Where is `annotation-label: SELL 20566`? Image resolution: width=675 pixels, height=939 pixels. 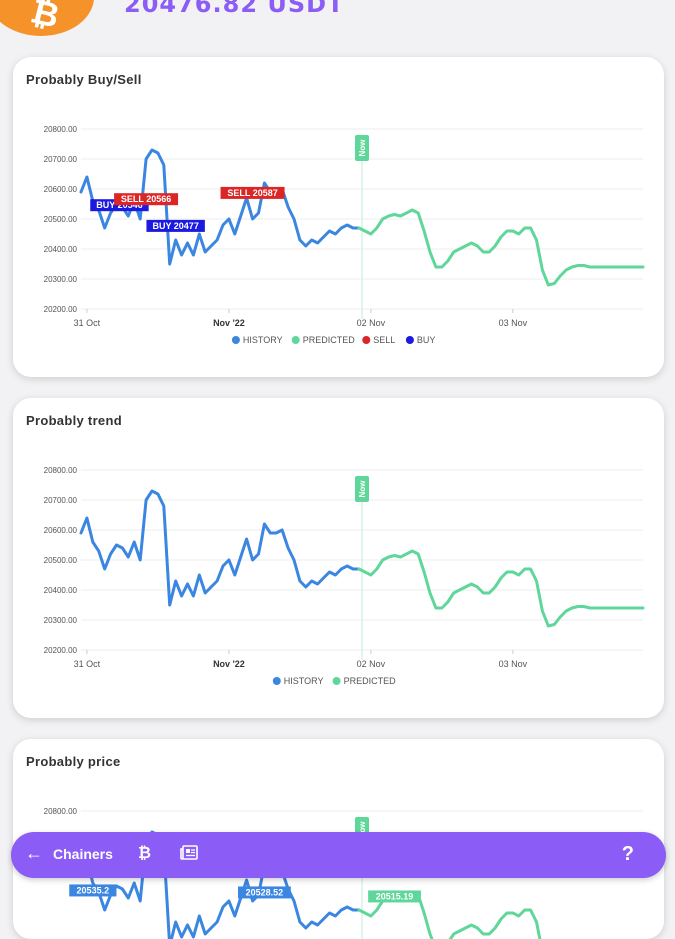 annotation-label: SELL 20566 is located at coordinates (146, 199).